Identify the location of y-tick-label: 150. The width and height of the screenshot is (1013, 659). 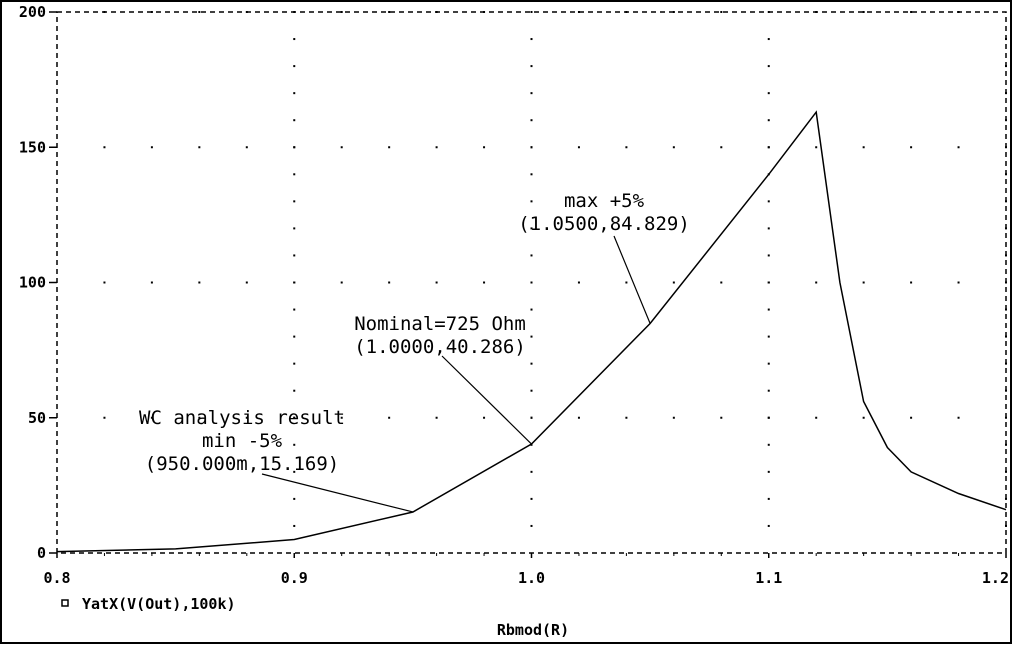
(32, 147).